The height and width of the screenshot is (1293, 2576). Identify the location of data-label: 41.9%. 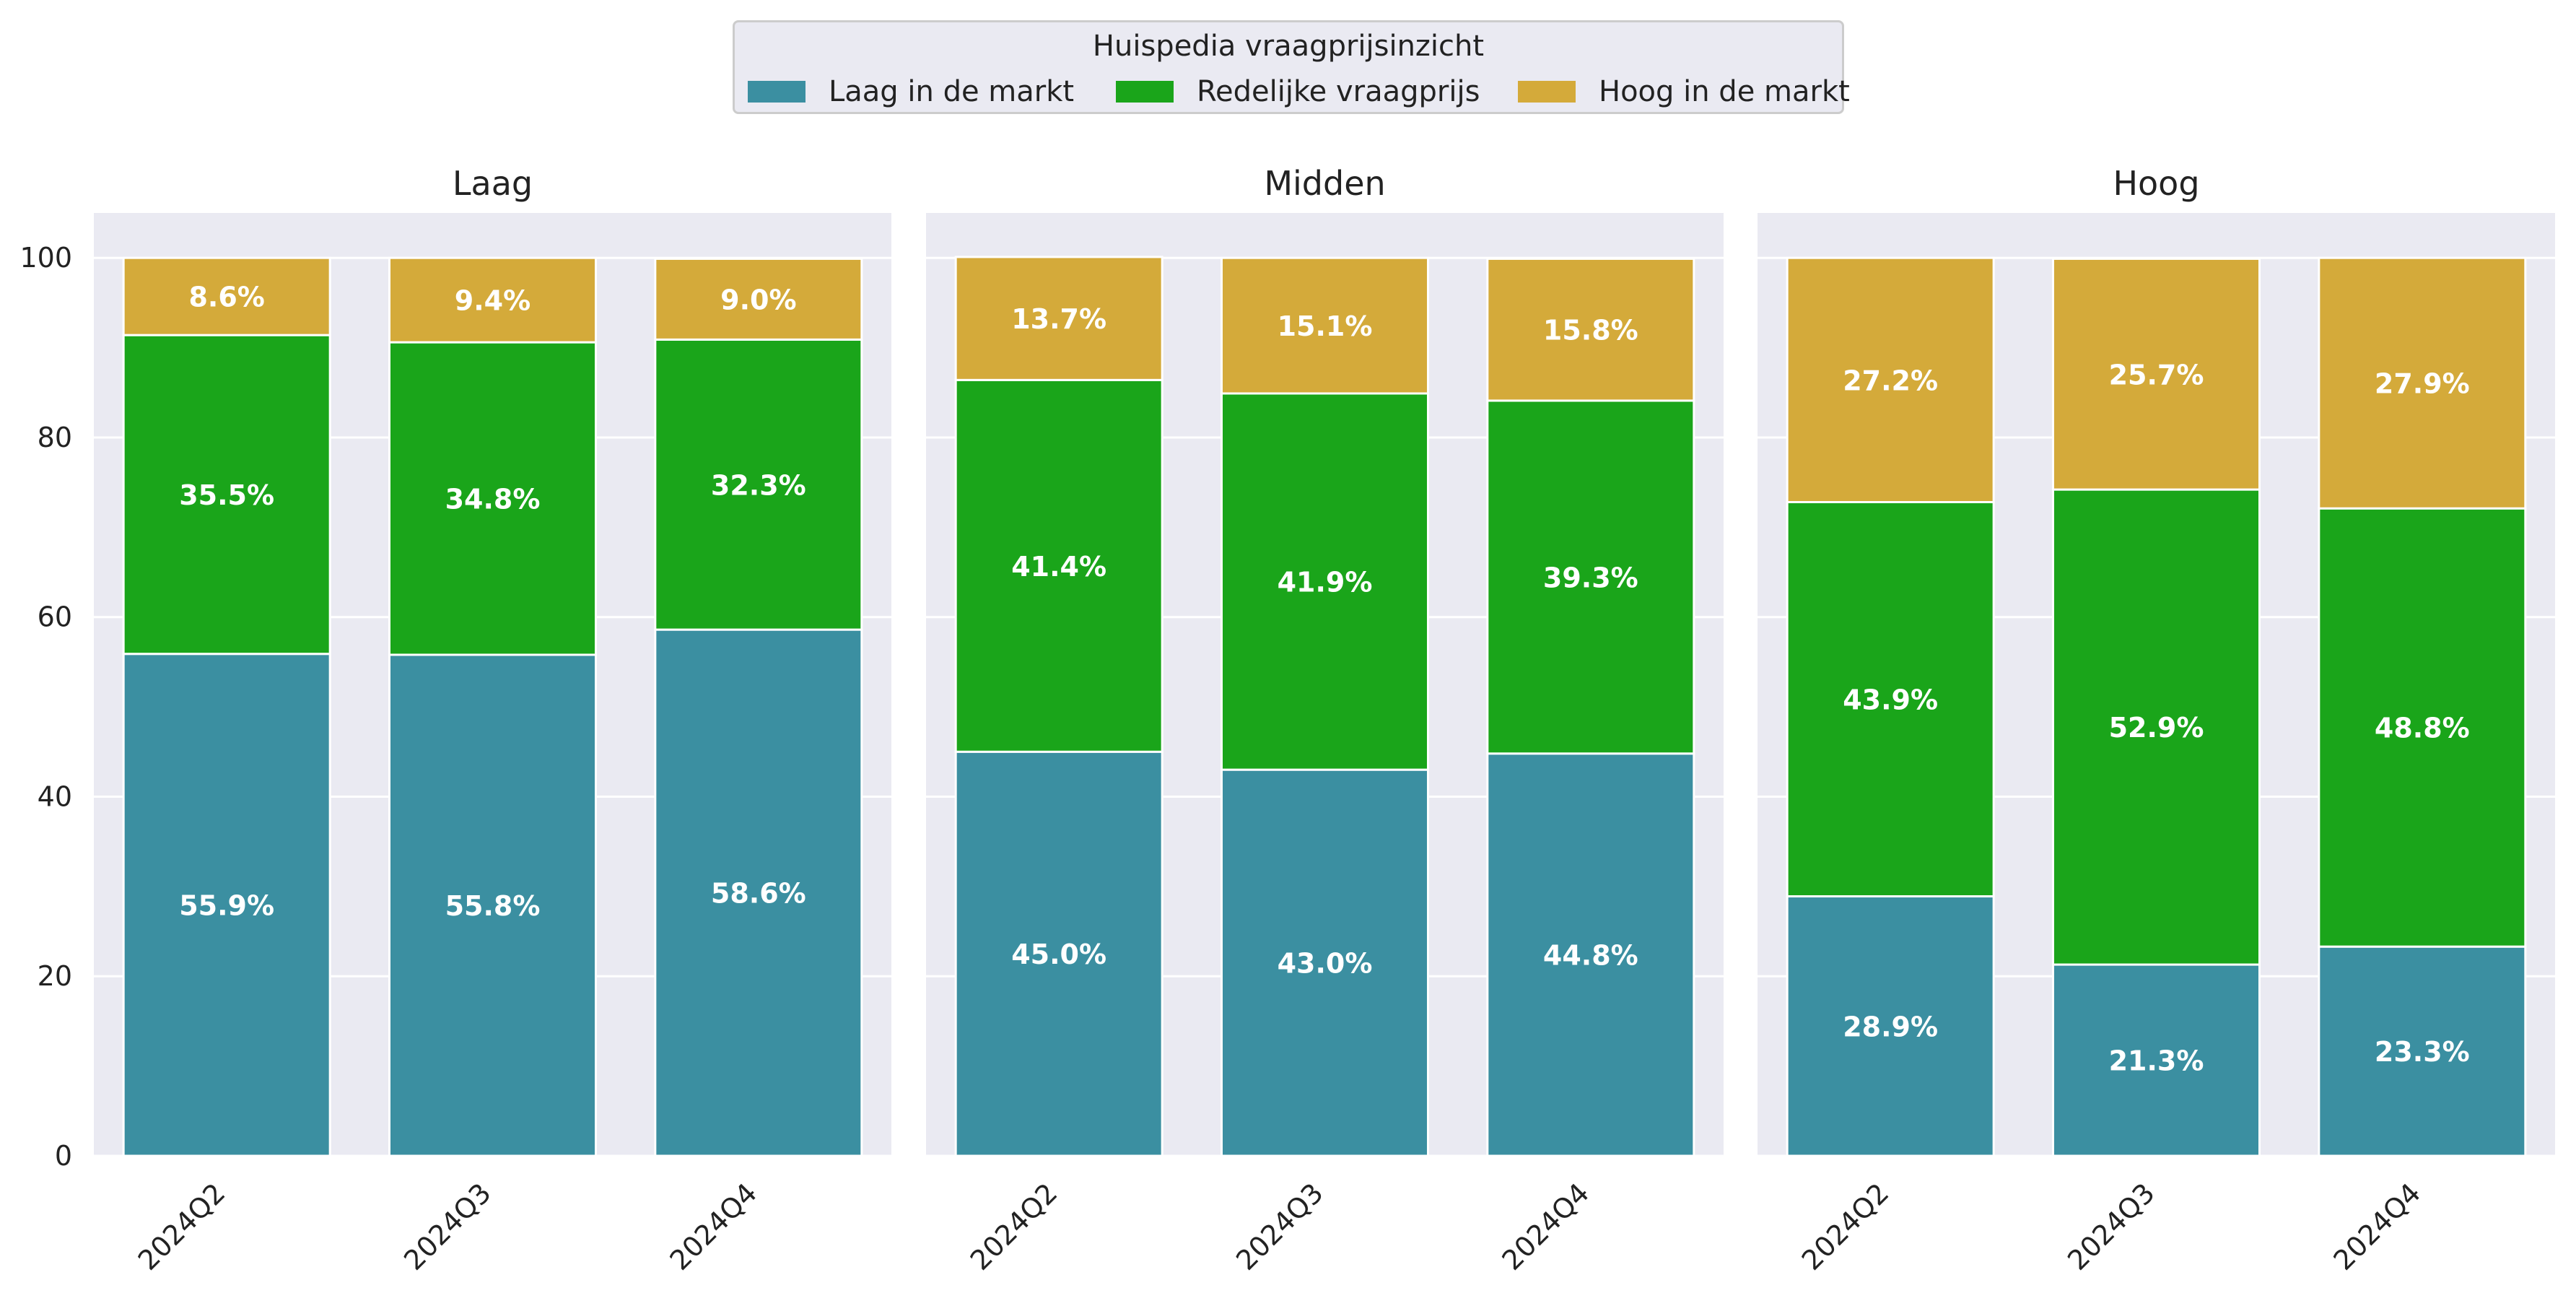
(1325, 582).